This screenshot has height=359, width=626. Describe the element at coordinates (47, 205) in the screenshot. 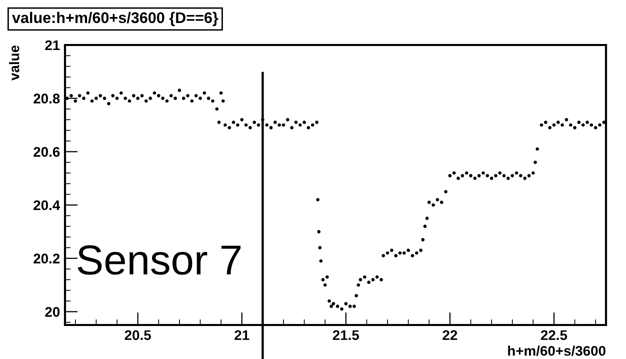

I see `y-tick-label: 20.4` at that location.